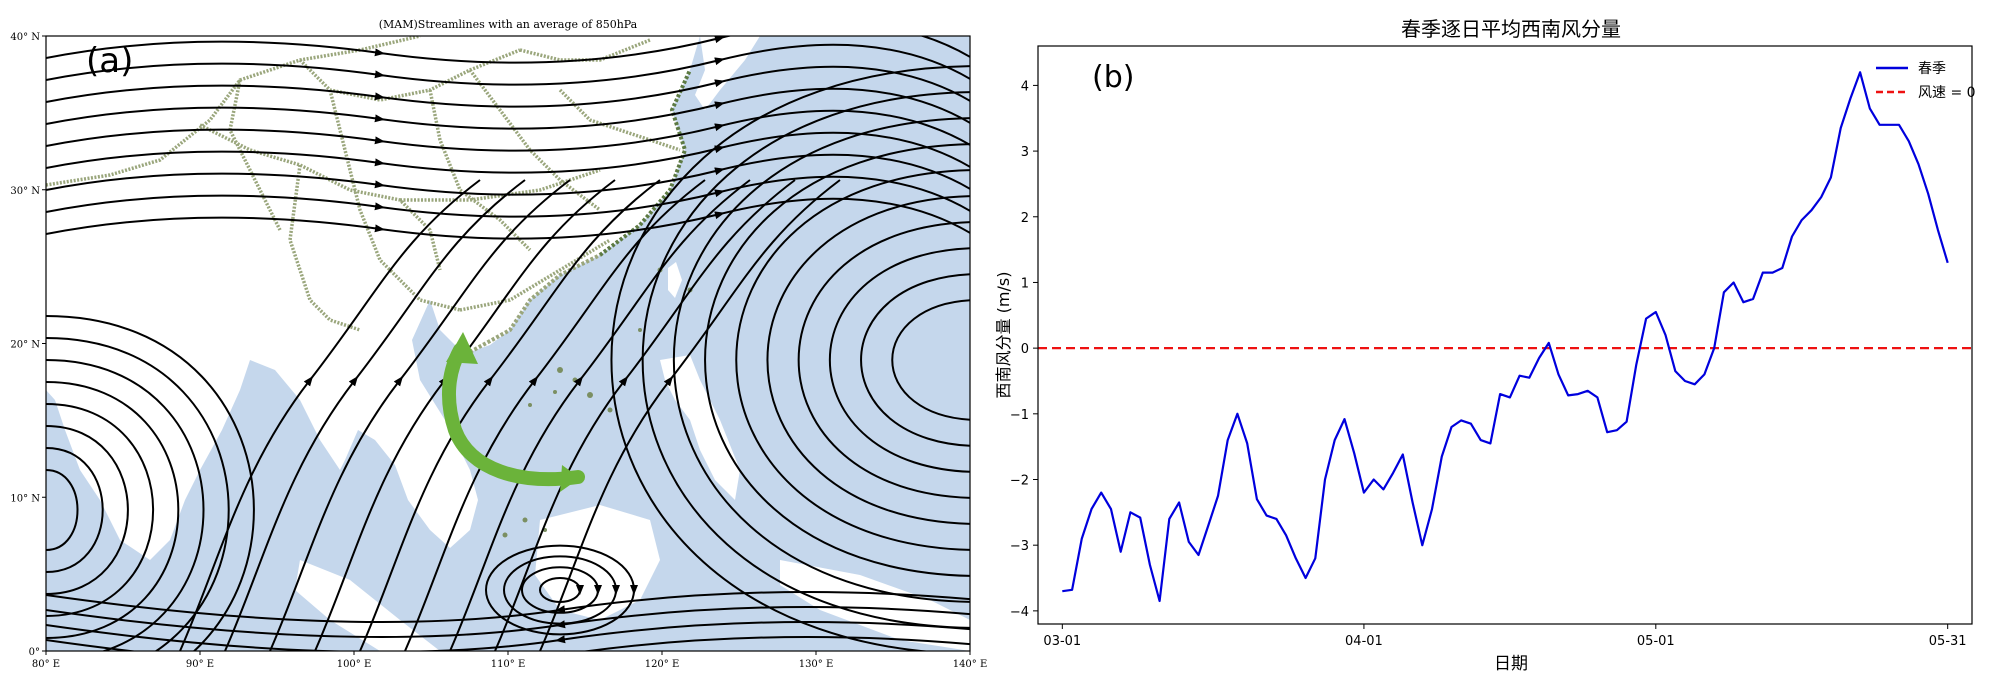 The height and width of the screenshot is (691, 2000). What do you see at coordinates (1948, 641) in the screenshot?
I see `b-x-tick-label: 05-31` at bounding box center [1948, 641].